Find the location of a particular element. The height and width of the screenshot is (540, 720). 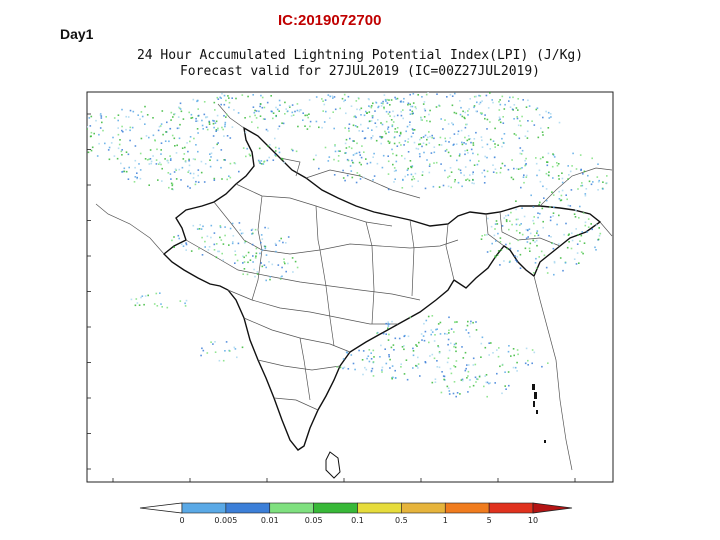

colorbar-box is located at coordinates (204, 508).